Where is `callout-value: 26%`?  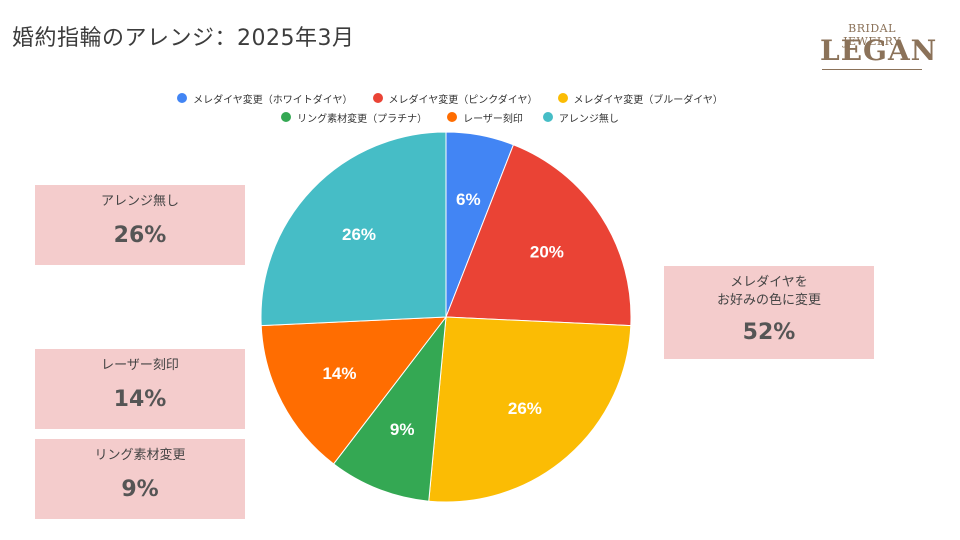 callout-value: 26% is located at coordinates (140, 235).